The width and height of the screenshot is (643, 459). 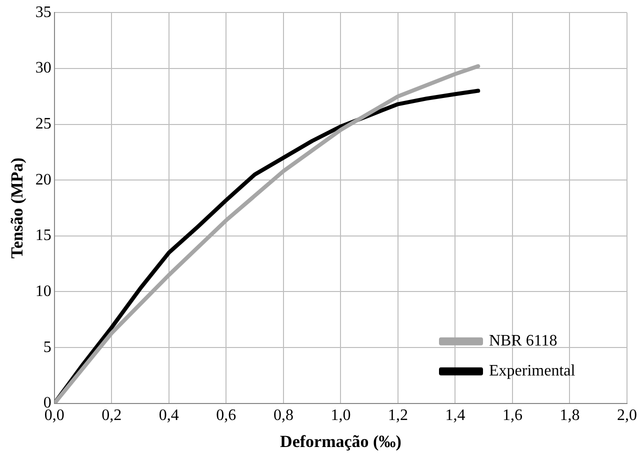 I want to click on x-tick-label: 2,0, so click(x=627, y=415).